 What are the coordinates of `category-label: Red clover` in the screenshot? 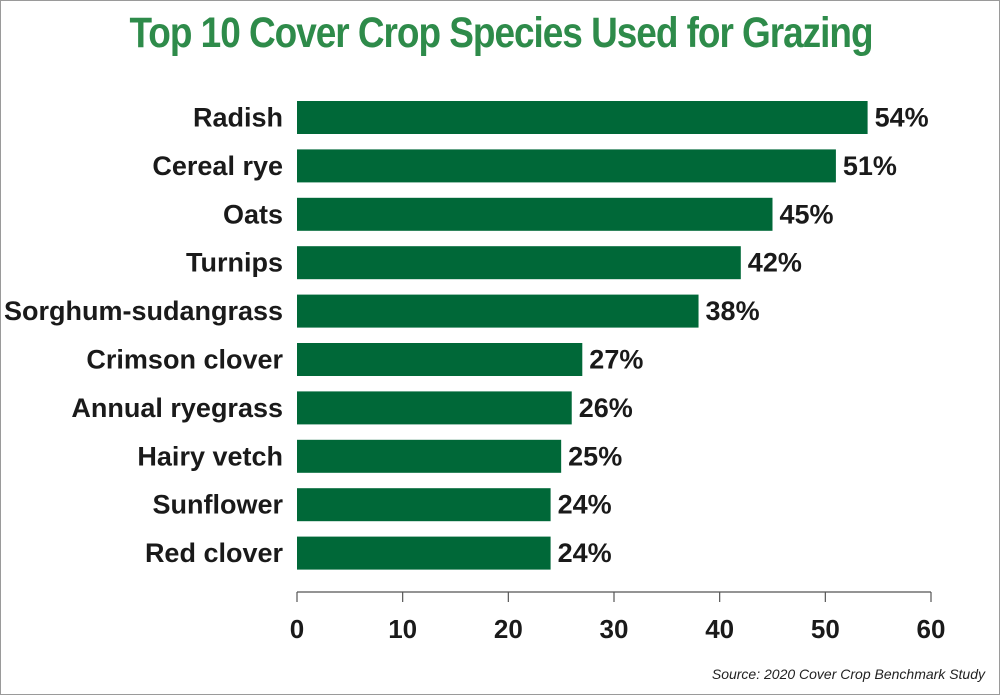 It's located at (214, 553).